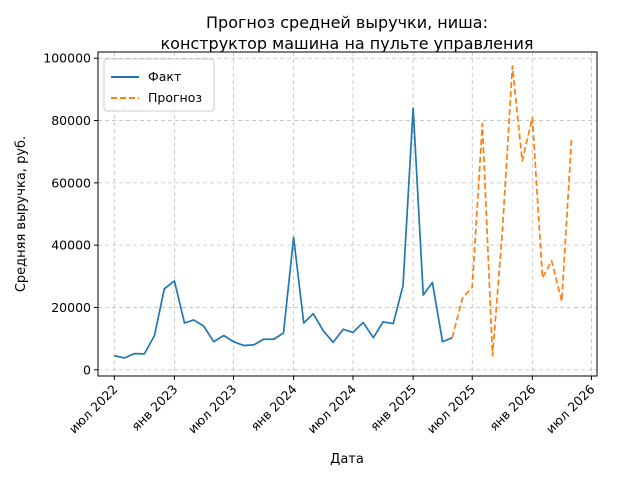 The width and height of the screenshot is (640, 480). I want to click on legend-label-forecast: Прогноз, so click(175, 97).